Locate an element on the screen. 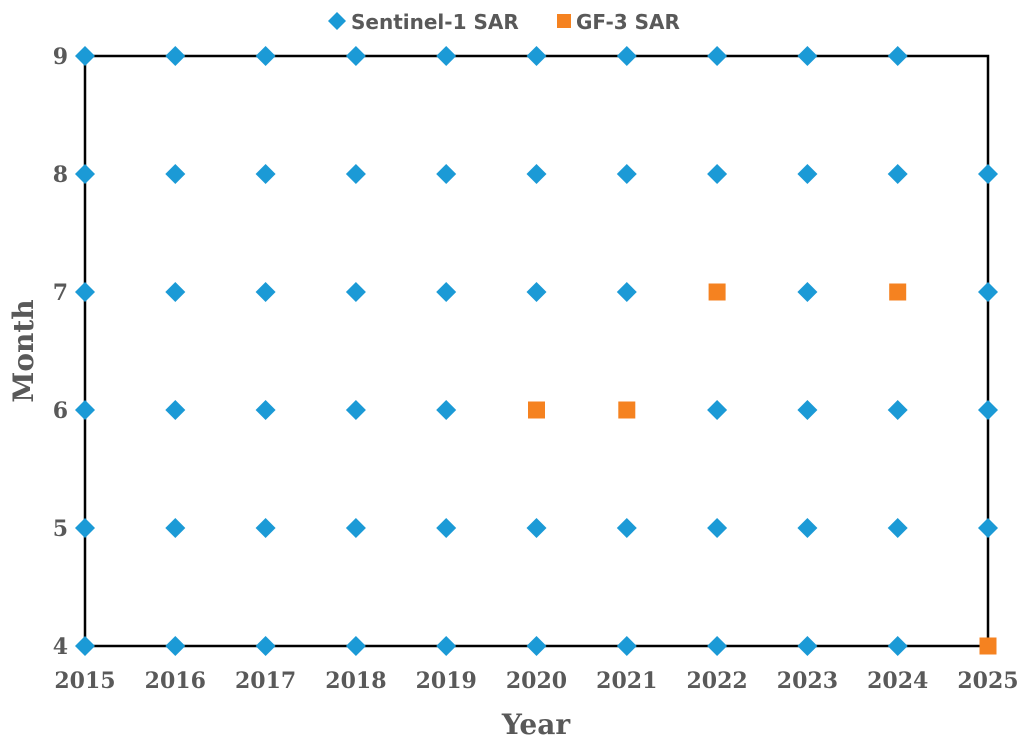  x-tick-label: 2019 is located at coordinates (446, 681).